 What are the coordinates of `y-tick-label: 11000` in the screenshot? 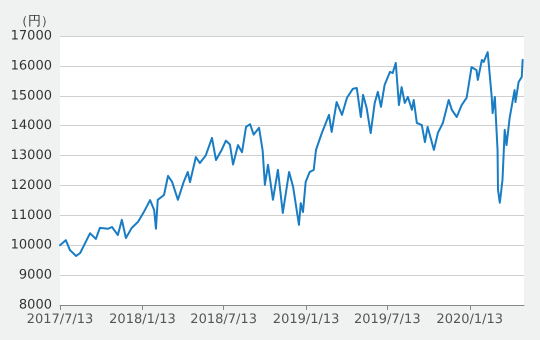 It's located at (31, 215).